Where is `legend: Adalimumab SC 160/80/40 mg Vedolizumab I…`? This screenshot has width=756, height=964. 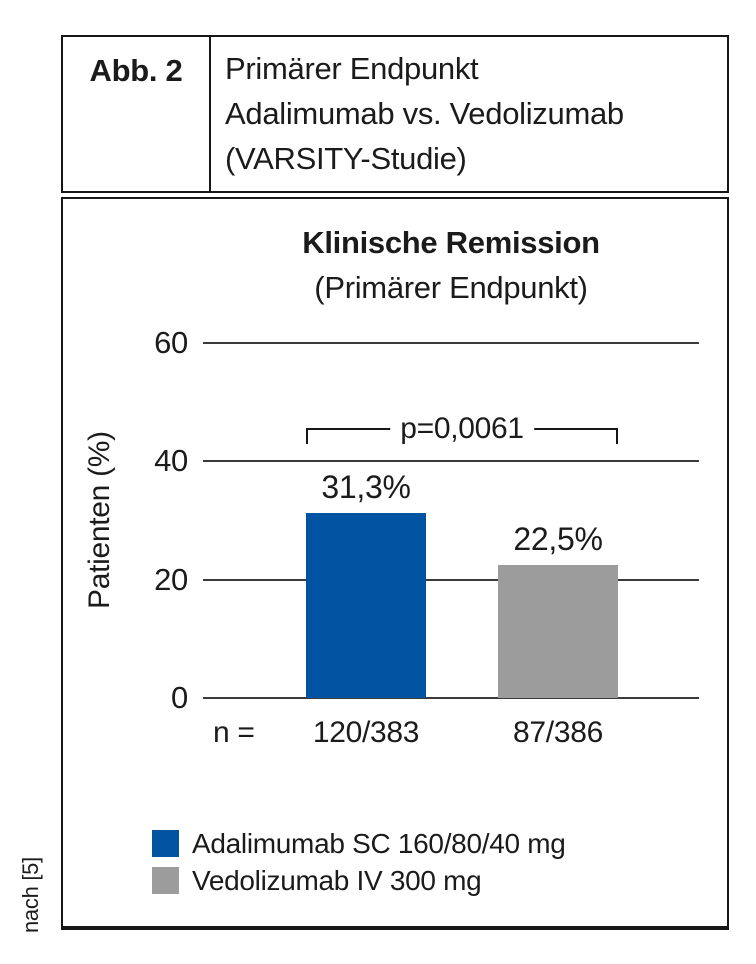
legend: Adalimumab SC 160/80/40 mg Vedolizumab I… is located at coordinates (359, 862).